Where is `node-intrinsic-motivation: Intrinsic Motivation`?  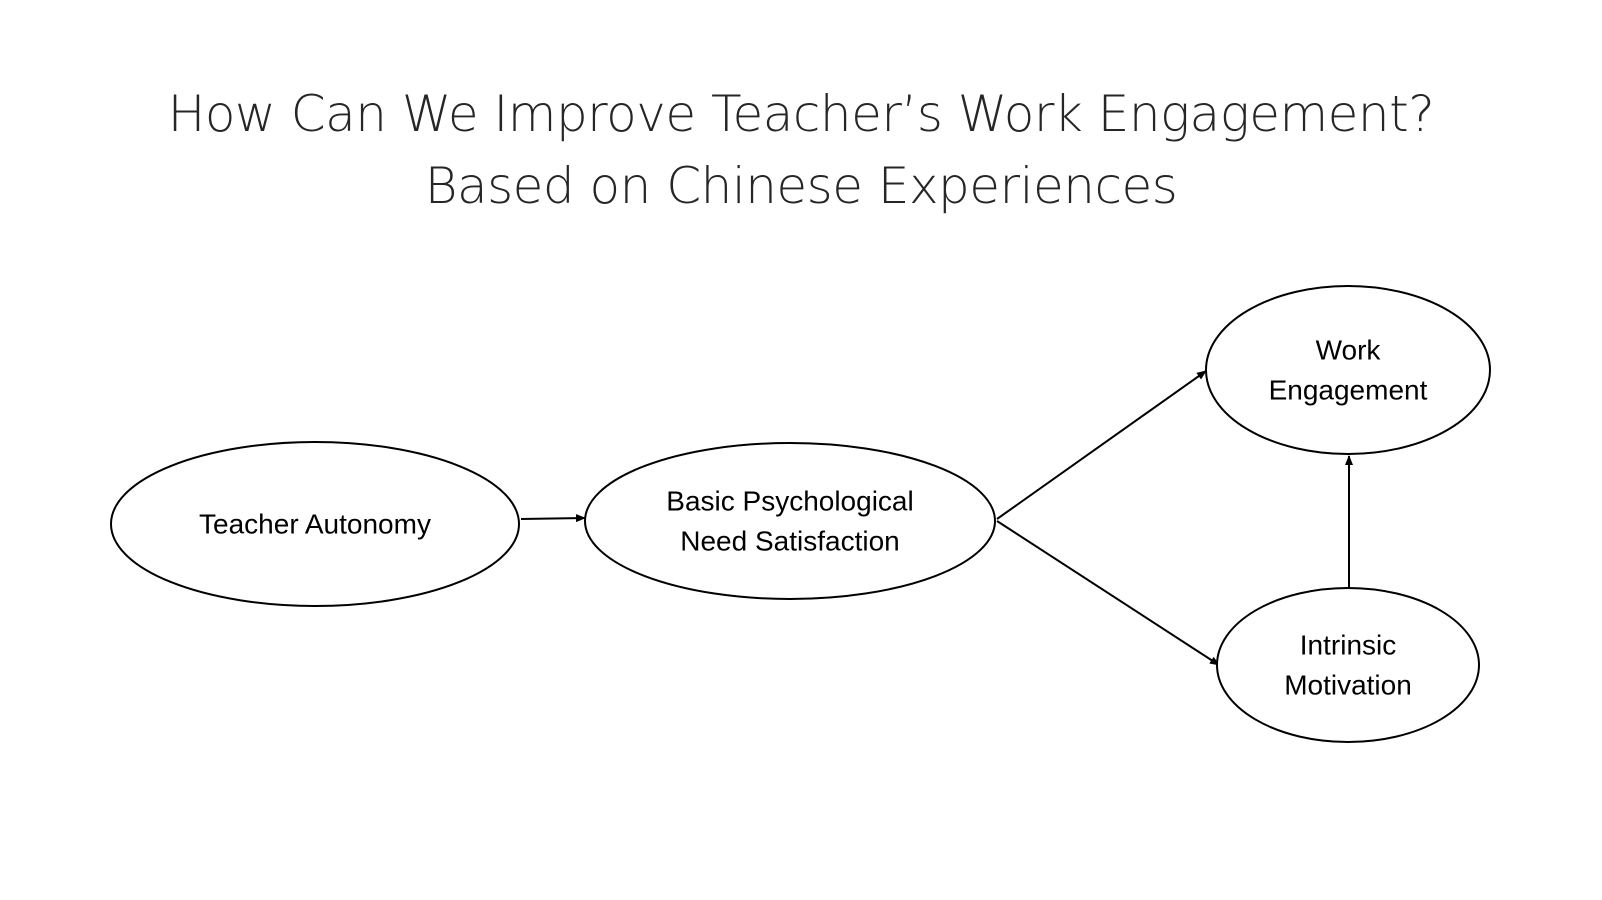
node-intrinsic-motivation: Intrinsic Motivation is located at coordinates (1348, 665).